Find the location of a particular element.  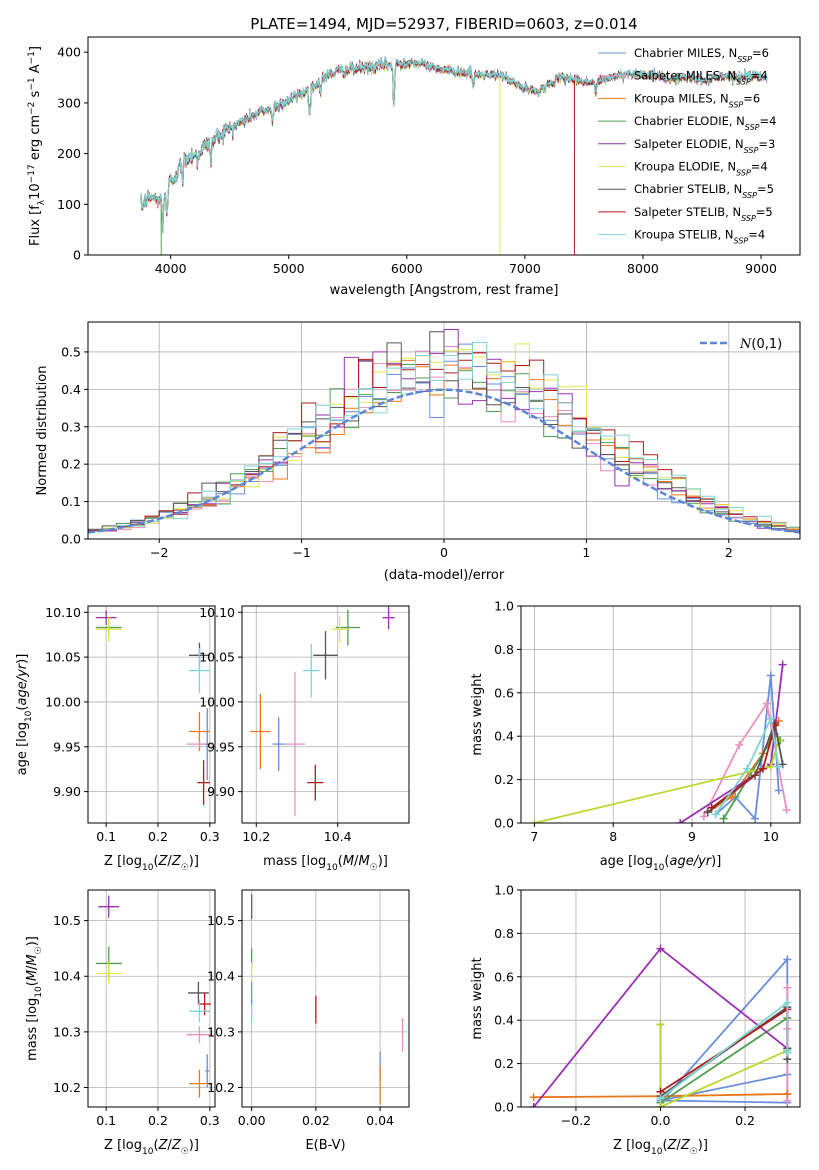

ytick-label: 9.90 is located at coordinates (67, 791).